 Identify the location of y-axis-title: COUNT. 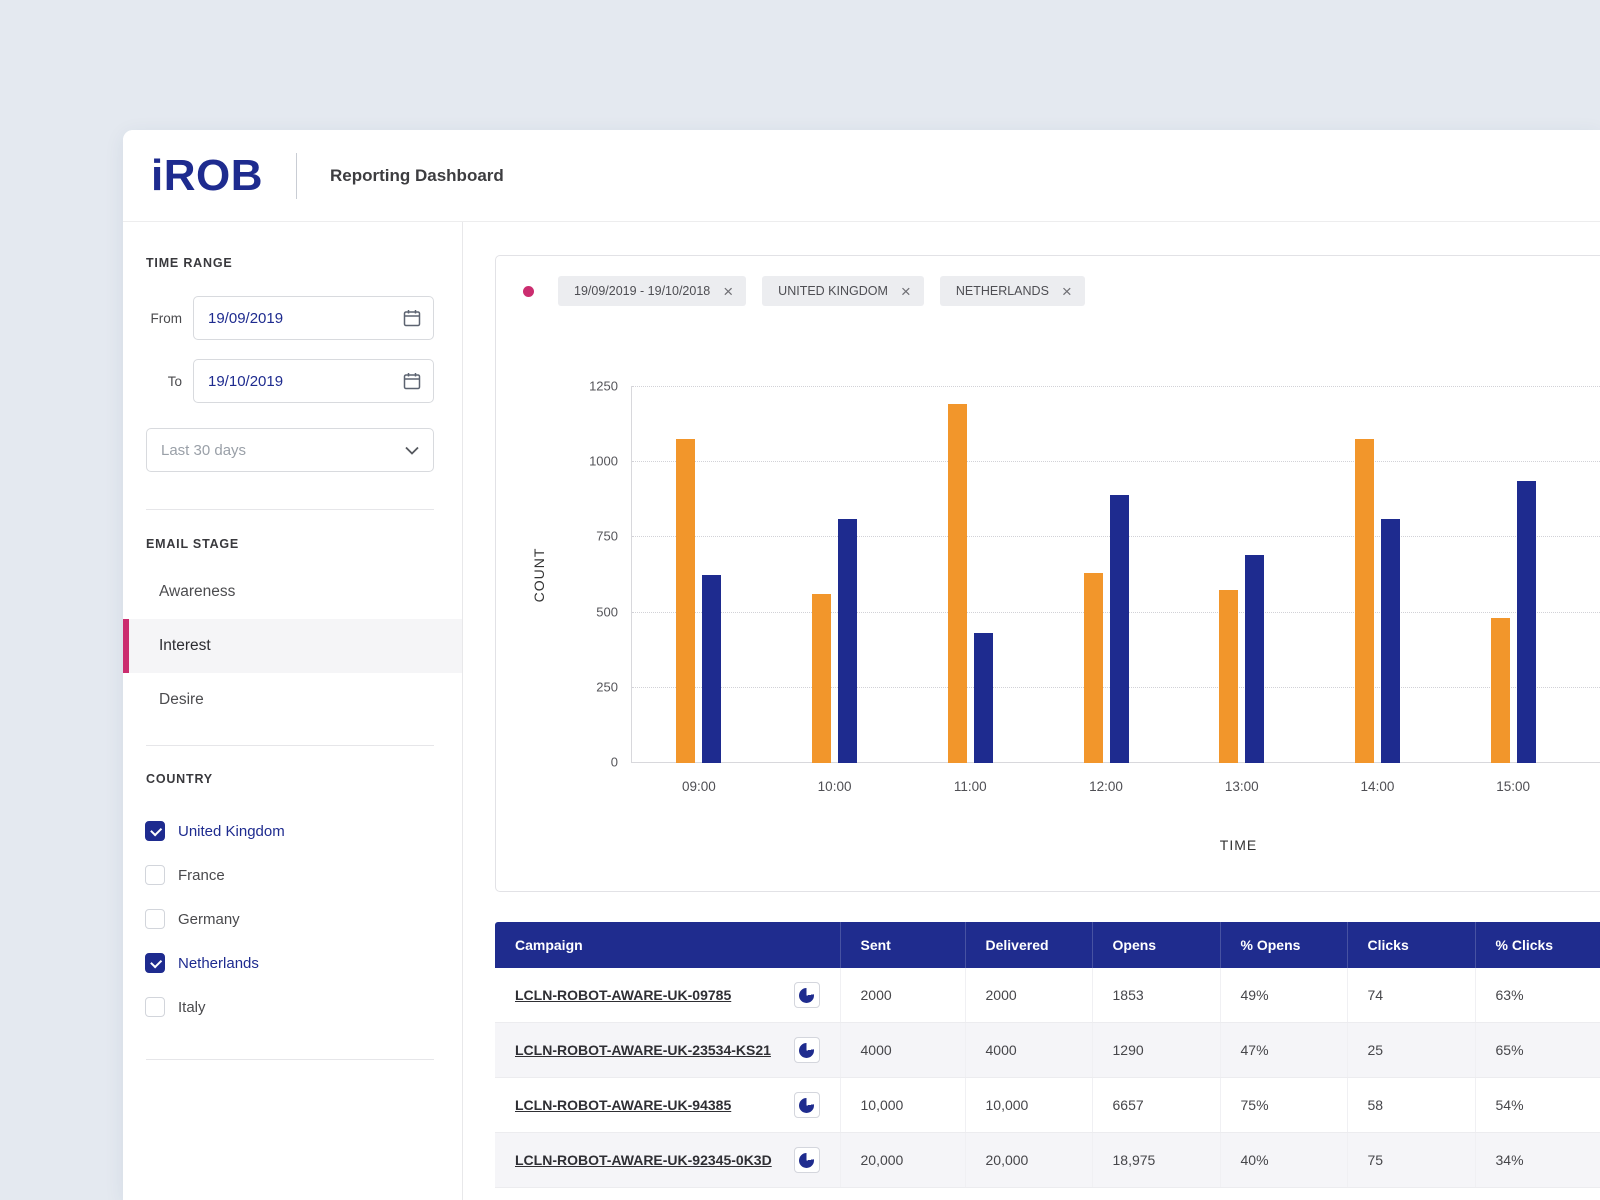
(539, 574).